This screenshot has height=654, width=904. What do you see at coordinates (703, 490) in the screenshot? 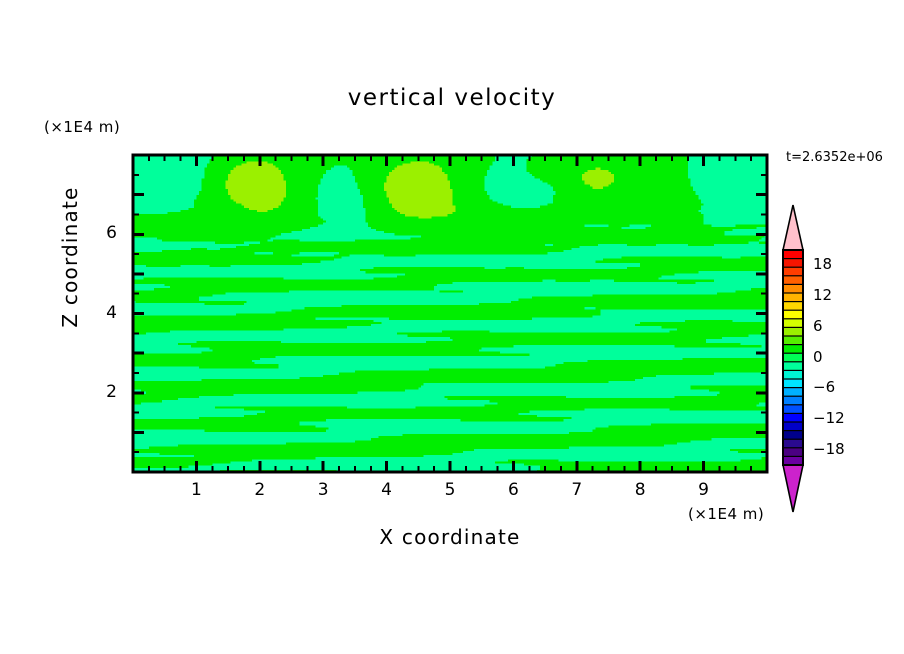
I see `x-tick-label: 9` at bounding box center [703, 490].